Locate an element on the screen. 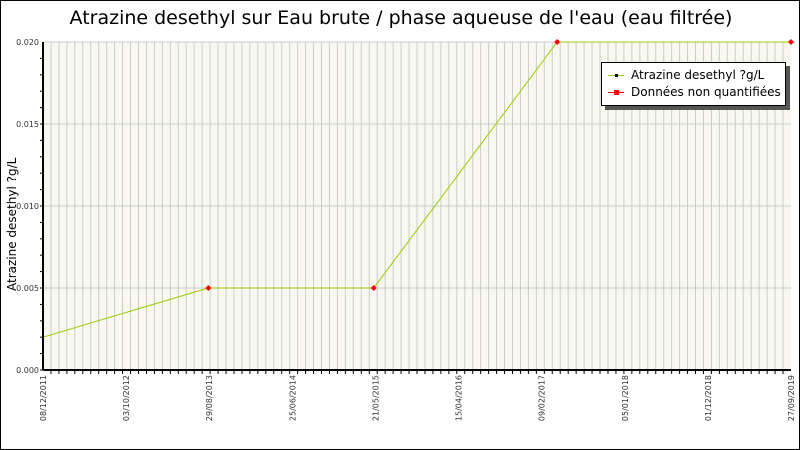  x-tick-label: 01/12/2018 is located at coordinates (708, 398).